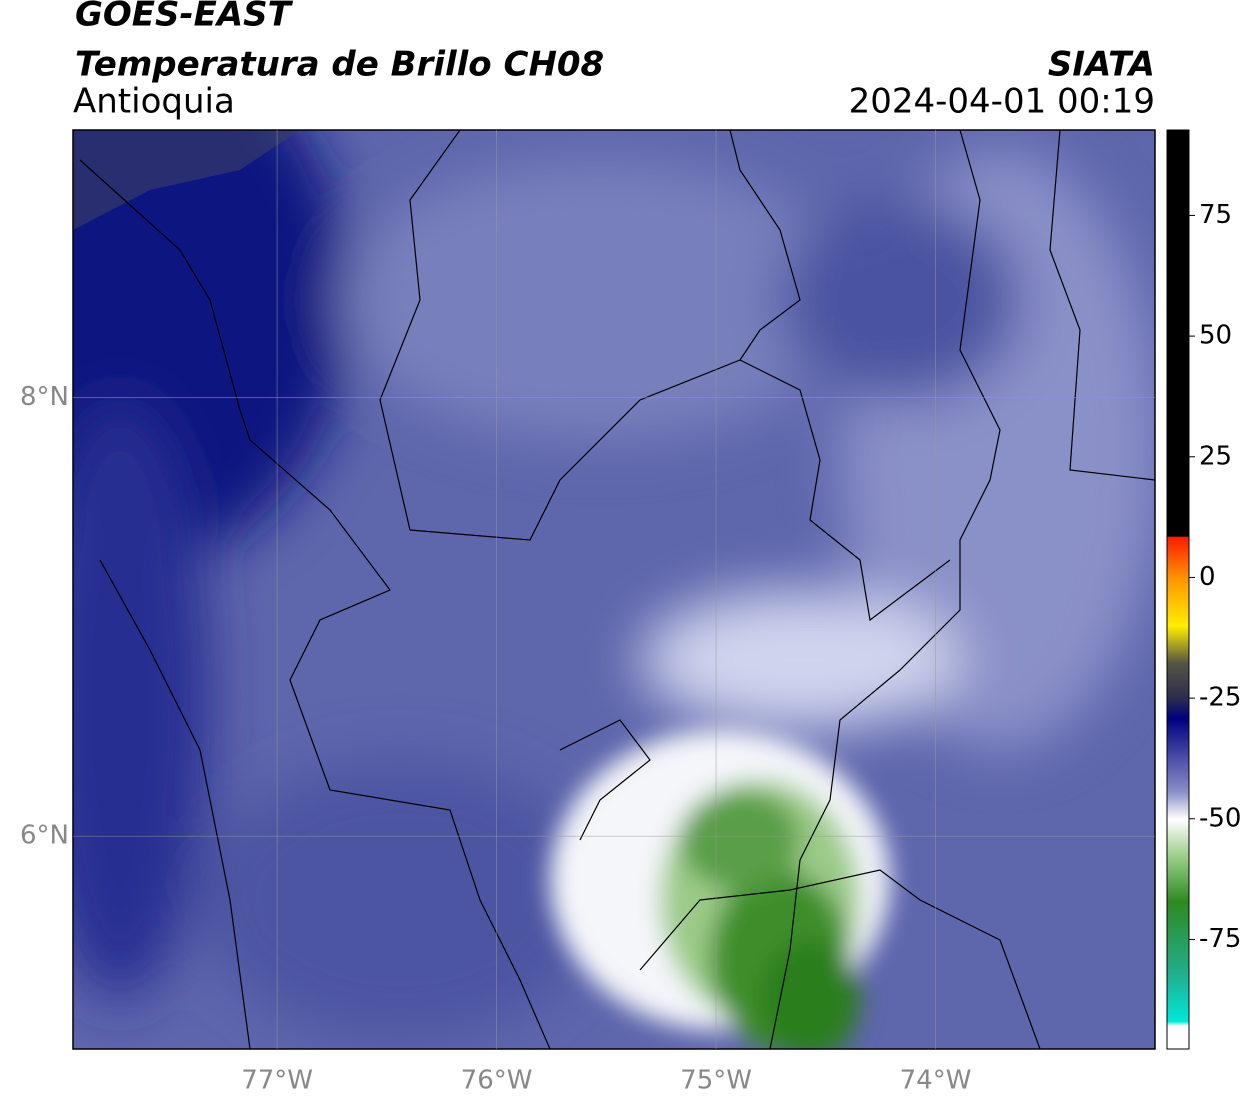 The image size is (1252, 1103). Describe the element at coordinates (1215, 336) in the screenshot. I see `colorbar-tick-label: 50` at that location.